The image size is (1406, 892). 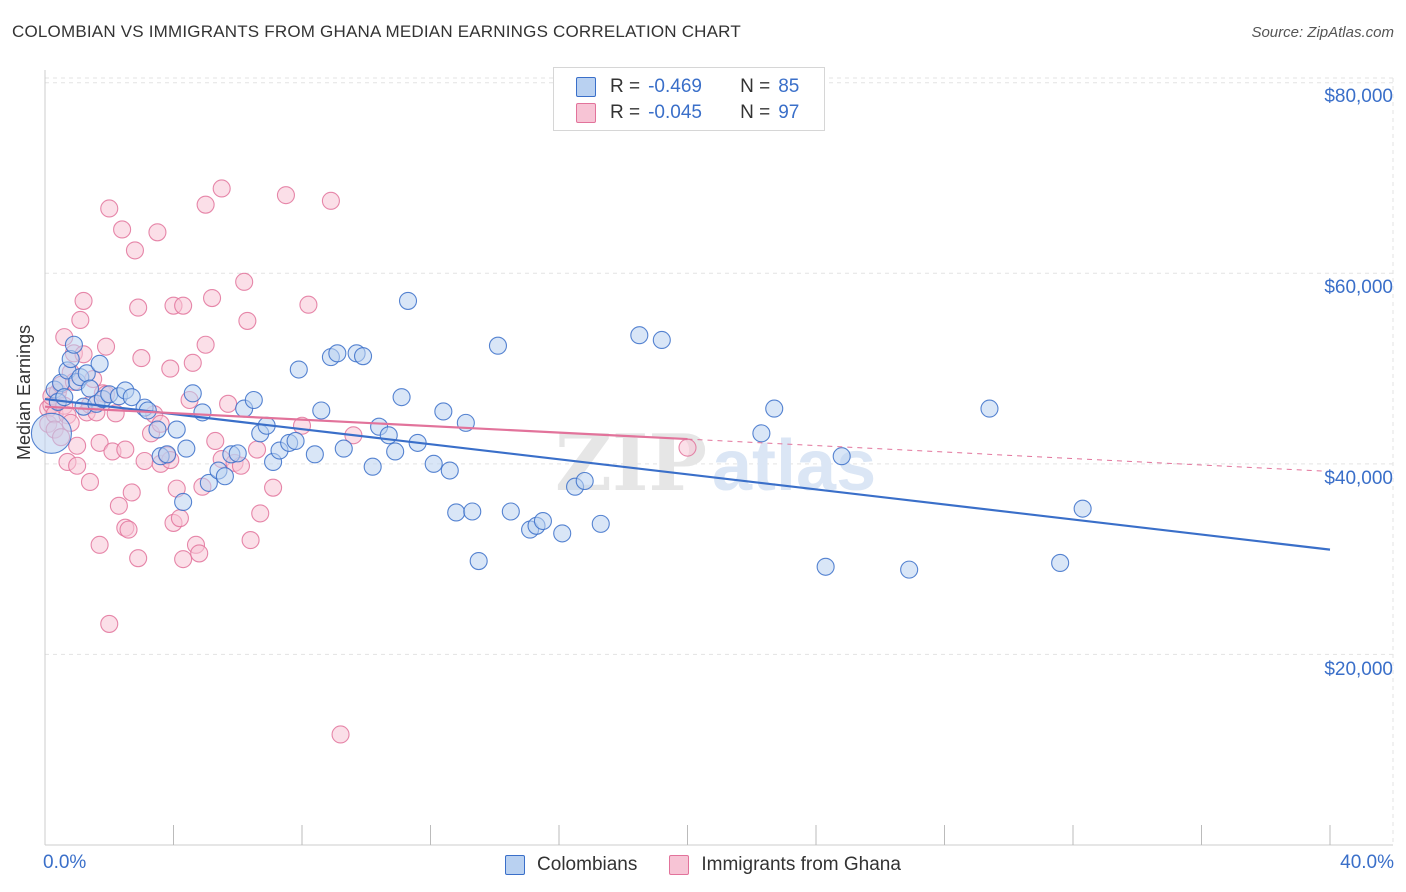 I want to click on legend-label-ghana: Immigrants from Ghana, so click(x=801, y=864).